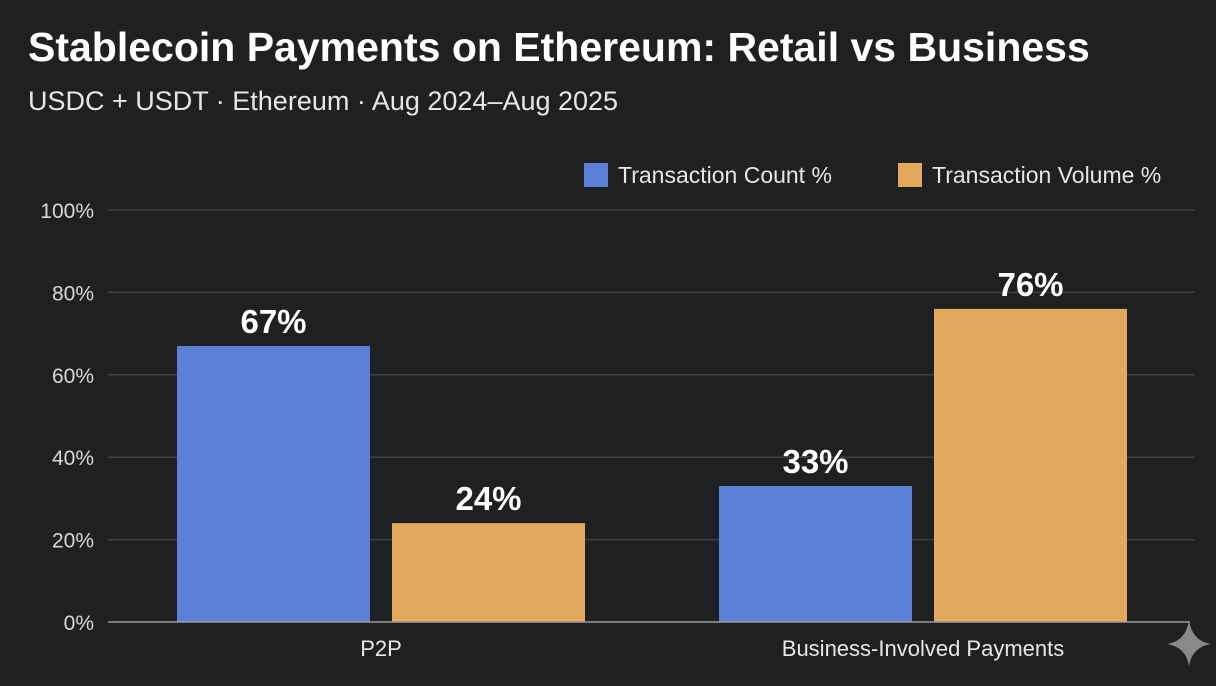 The width and height of the screenshot is (1216, 686). Describe the element at coordinates (73, 376) in the screenshot. I see `y-tick-label: 60%` at that location.